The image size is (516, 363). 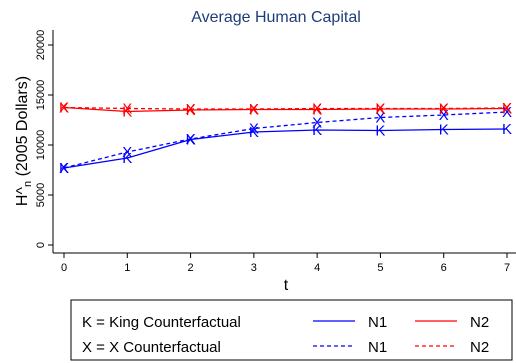 What do you see at coordinates (64, 268) in the screenshot?
I see `x-tick-label: 0` at bounding box center [64, 268].